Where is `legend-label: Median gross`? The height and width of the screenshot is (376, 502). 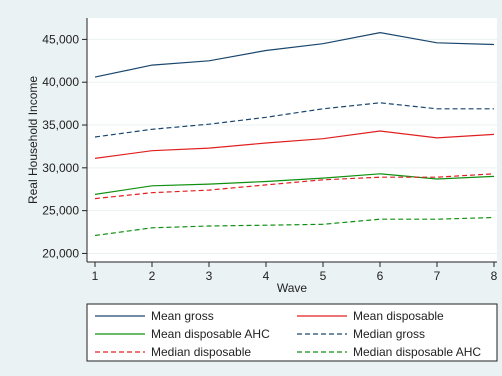 legend-label: Median gross is located at coordinates (389, 334).